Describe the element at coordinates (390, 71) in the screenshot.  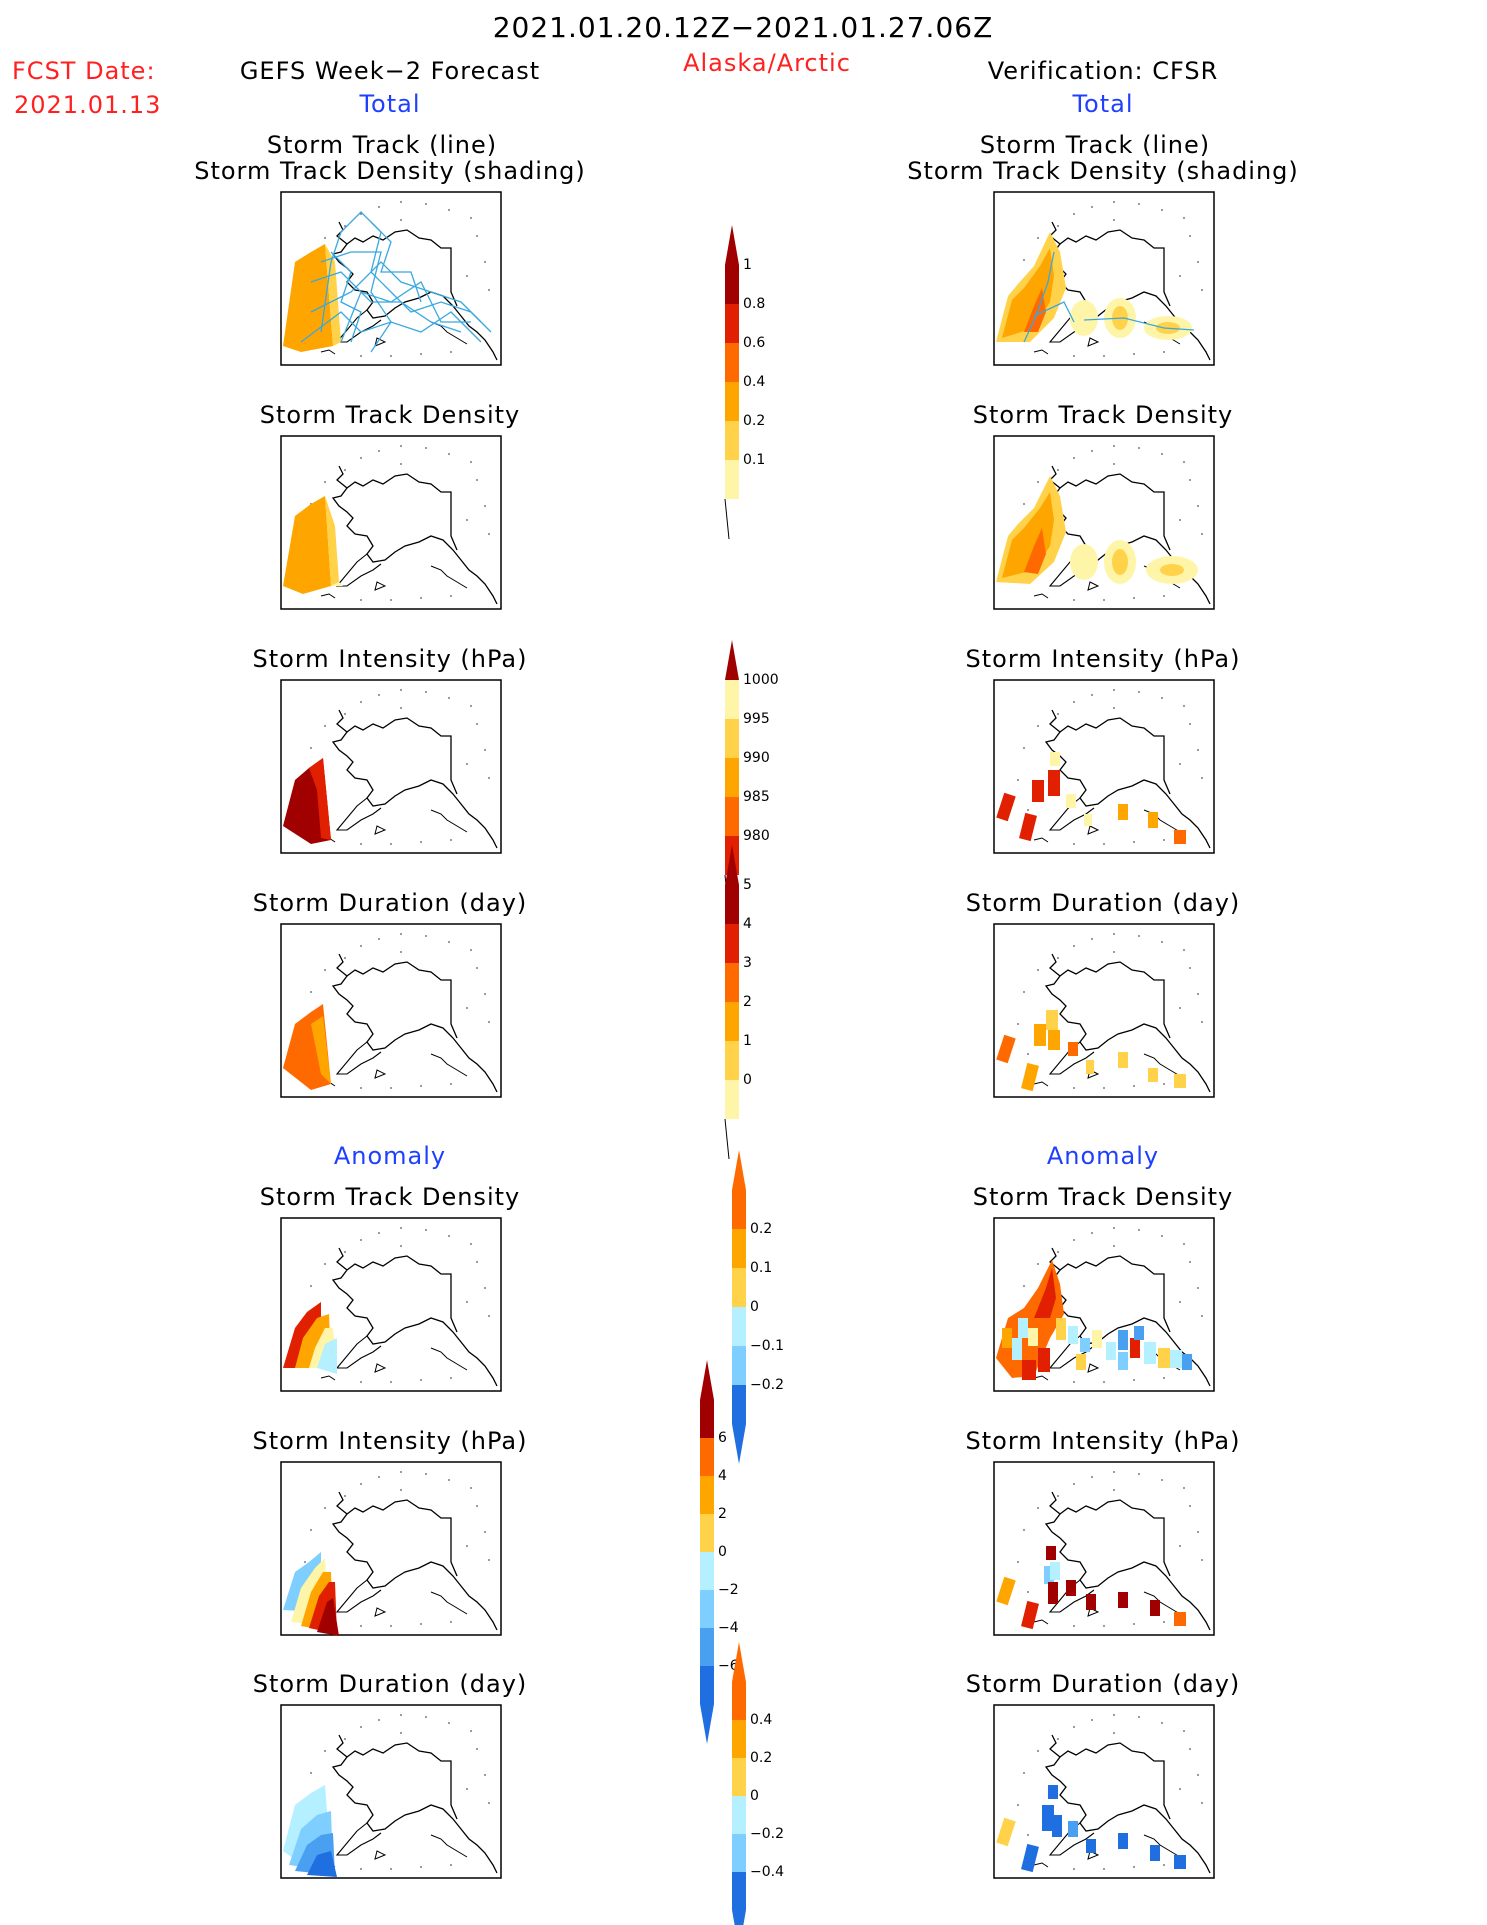
I see `forecast-title: GEFS Week−2 Forecast` at that location.